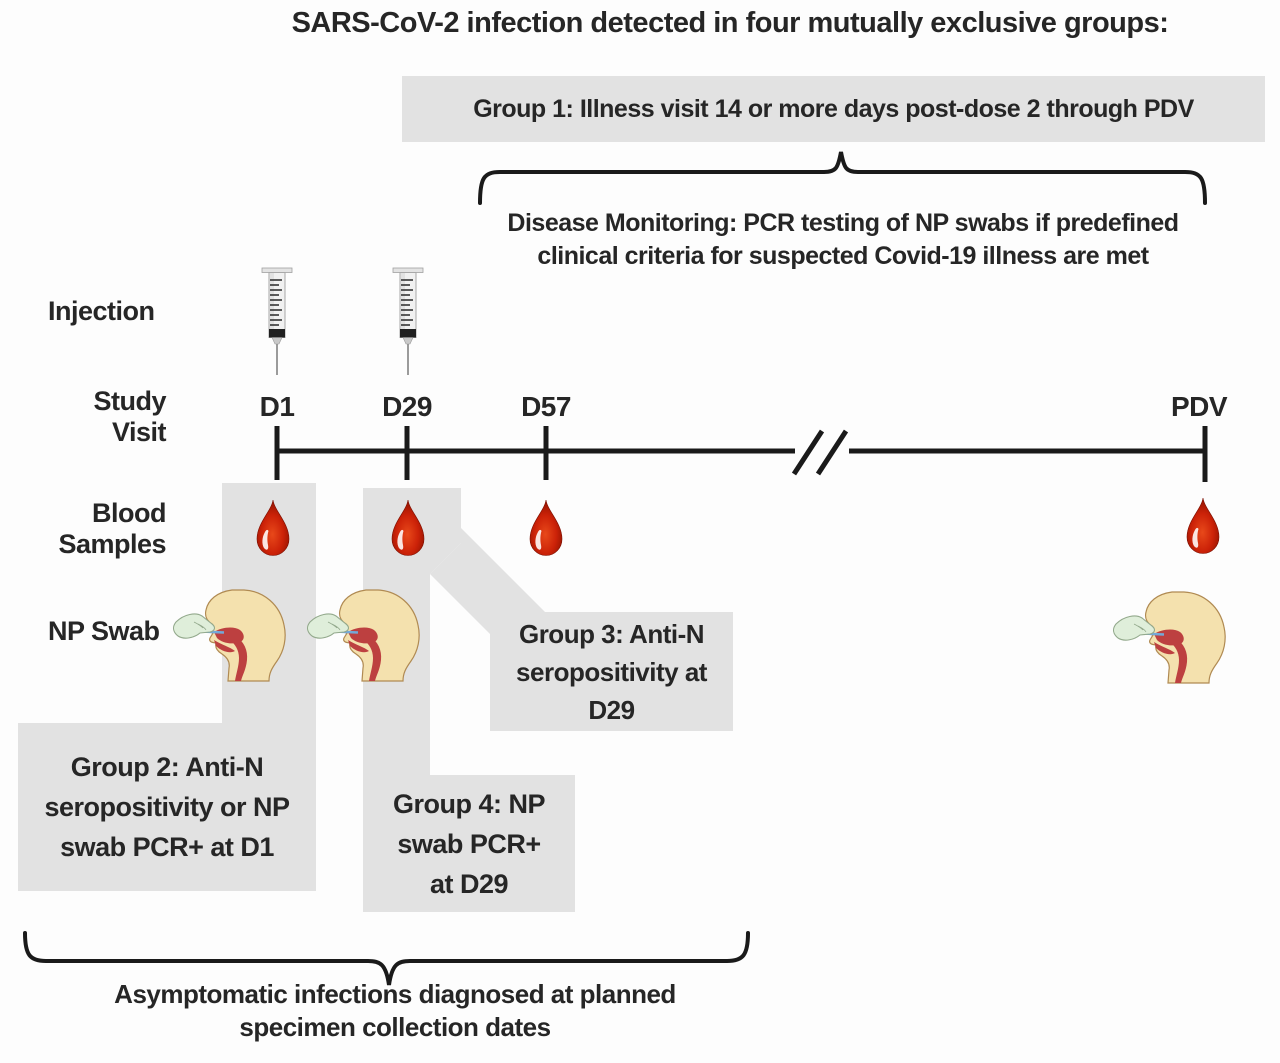  I want to click on row-label-study-visit: Study Visit, so click(103, 417).